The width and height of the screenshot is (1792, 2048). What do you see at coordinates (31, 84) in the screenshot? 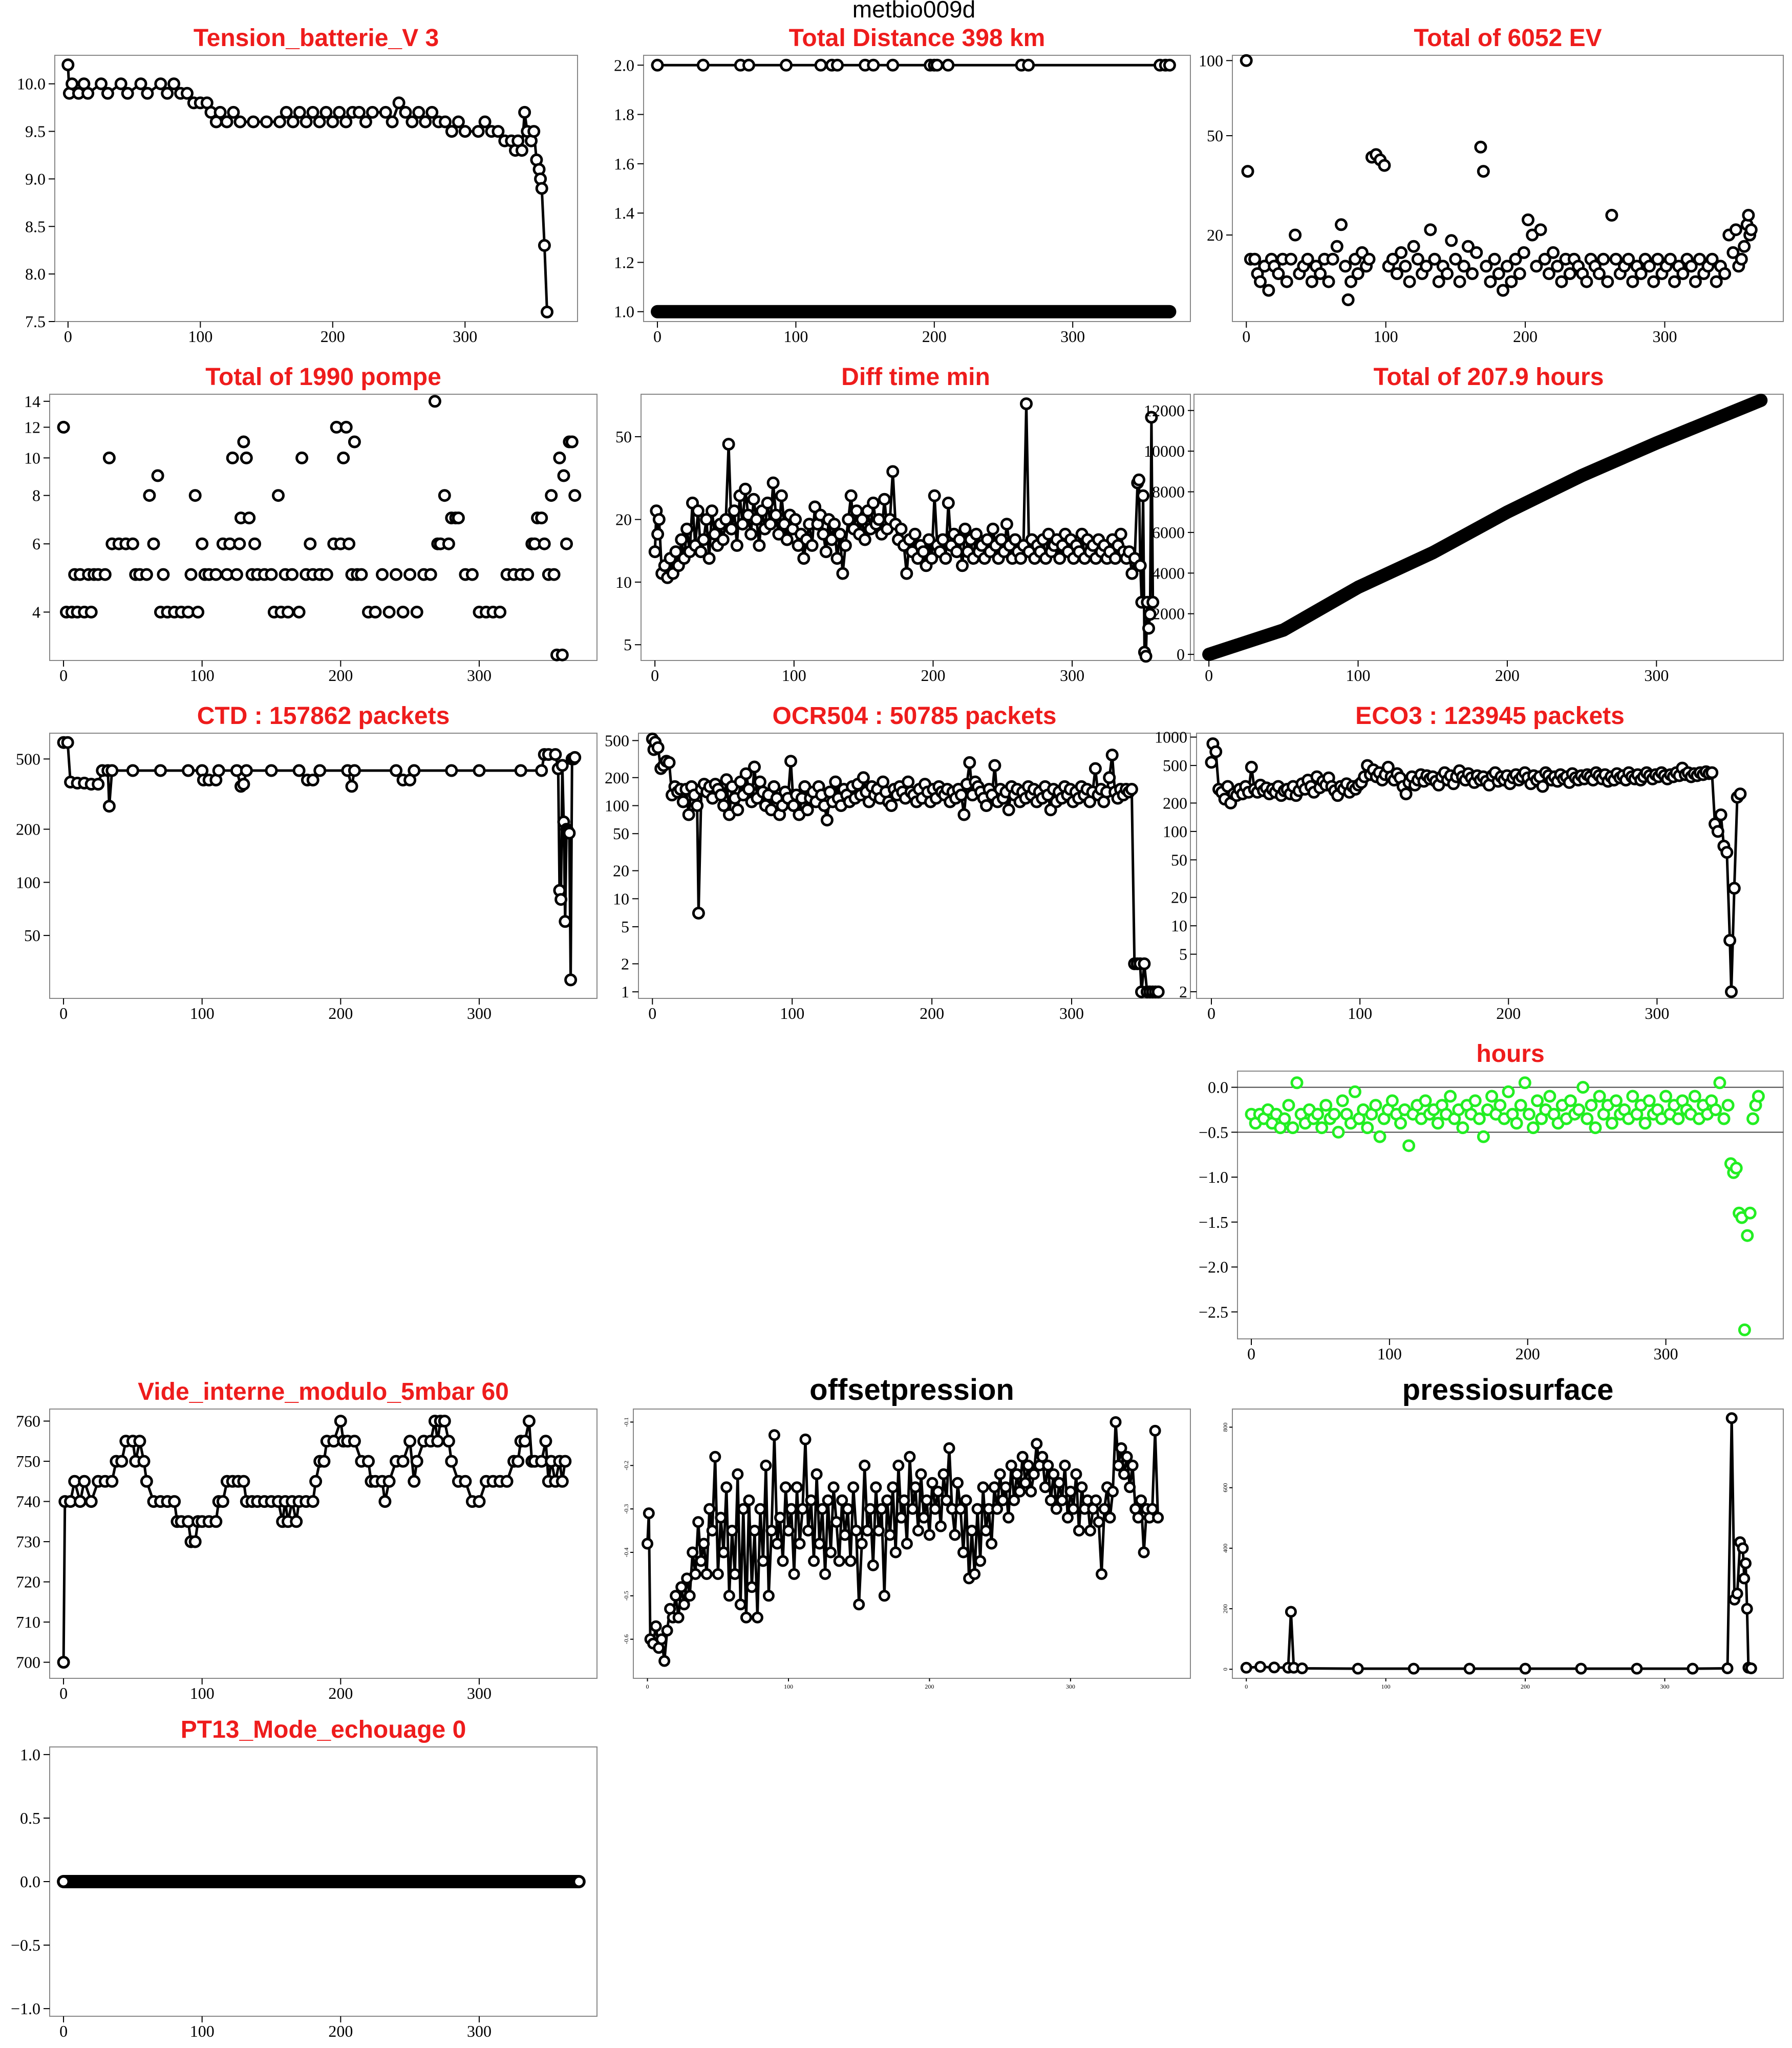
I see `y-tick-label: 10.0` at bounding box center [31, 84].